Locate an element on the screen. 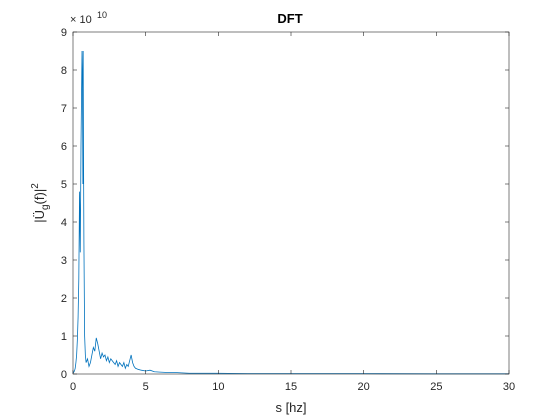  y-tick-label: 1 is located at coordinates (64, 337).